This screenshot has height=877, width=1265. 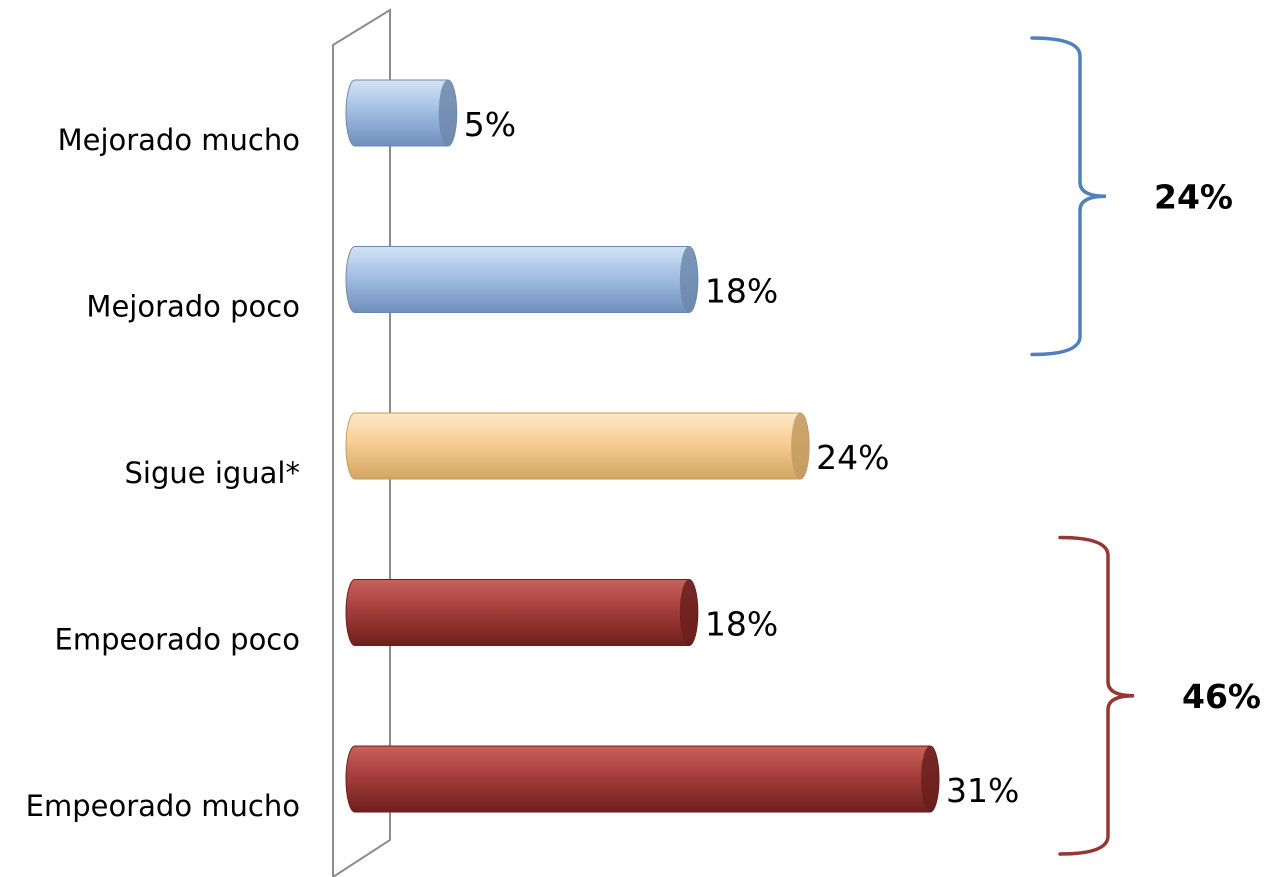 What do you see at coordinates (1131, 196) in the screenshot?
I see `group-bracket-1: 24%` at bounding box center [1131, 196].